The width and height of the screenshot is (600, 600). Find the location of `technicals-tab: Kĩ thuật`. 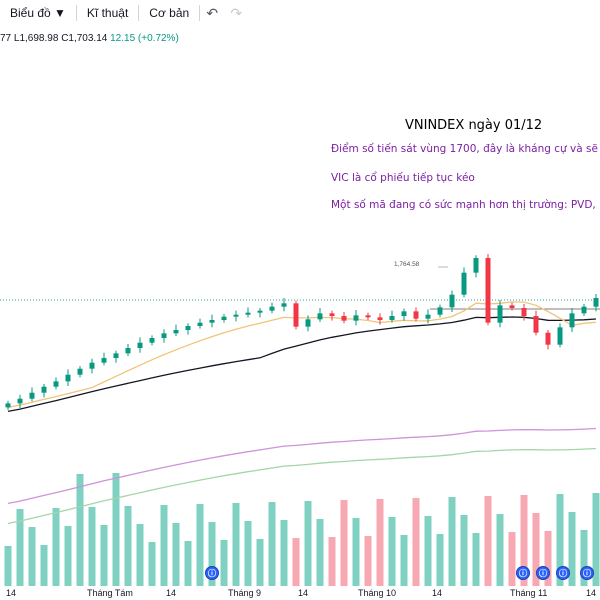

technicals-tab: Kĩ thuật is located at coordinates (107, 13).